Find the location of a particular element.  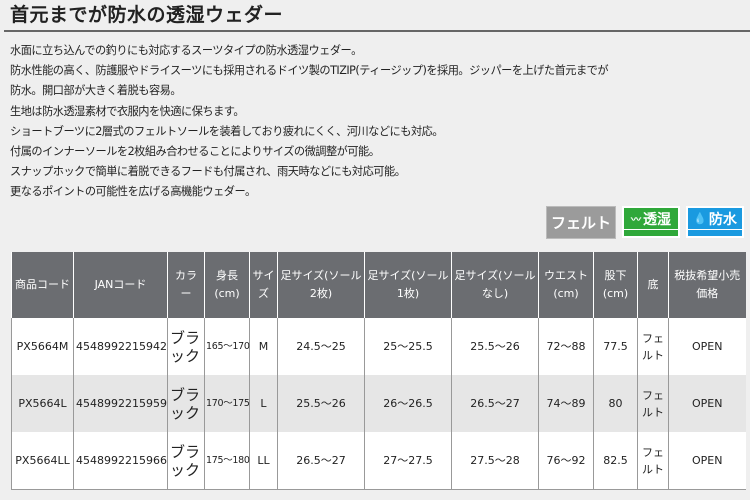

description-line: 生地は防水透湿素材で衣服内を快適に保ちます。 is located at coordinates (127, 111).